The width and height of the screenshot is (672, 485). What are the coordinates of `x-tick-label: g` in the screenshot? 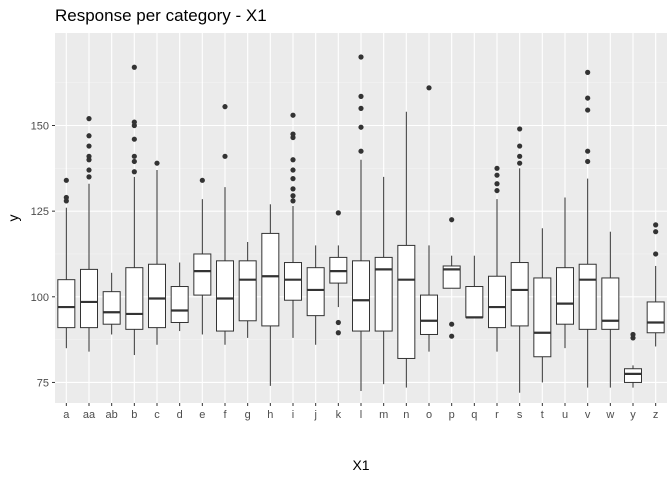 It's located at (248, 415).